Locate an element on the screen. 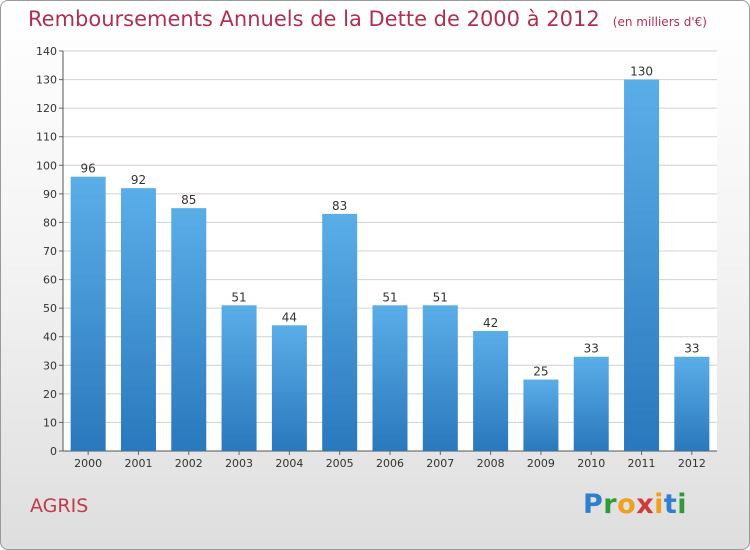  y-tick-label: 70 is located at coordinates (50, 251).